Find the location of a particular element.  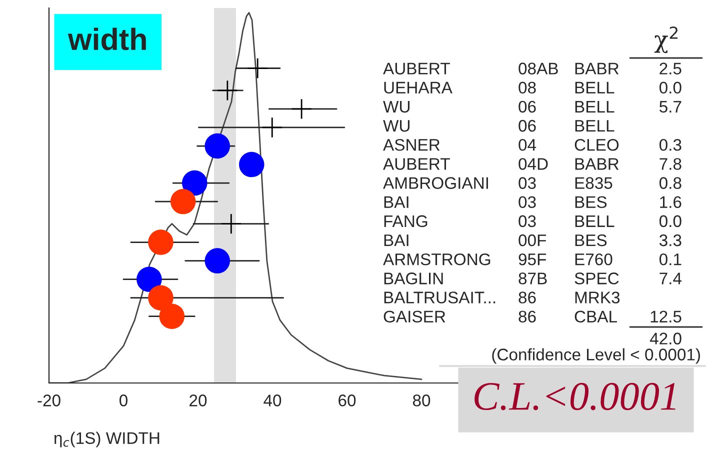

text: BALTRUSAIT... 86 MRK3 is located at coordinates (502, 298).